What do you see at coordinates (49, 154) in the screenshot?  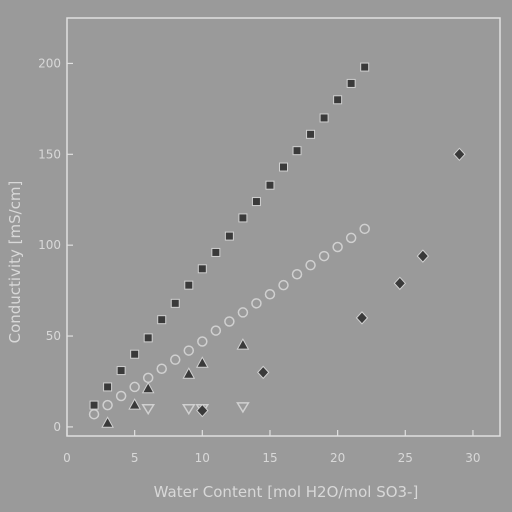 I see `y-tick-label: 150` at bounding box center [49, 154].